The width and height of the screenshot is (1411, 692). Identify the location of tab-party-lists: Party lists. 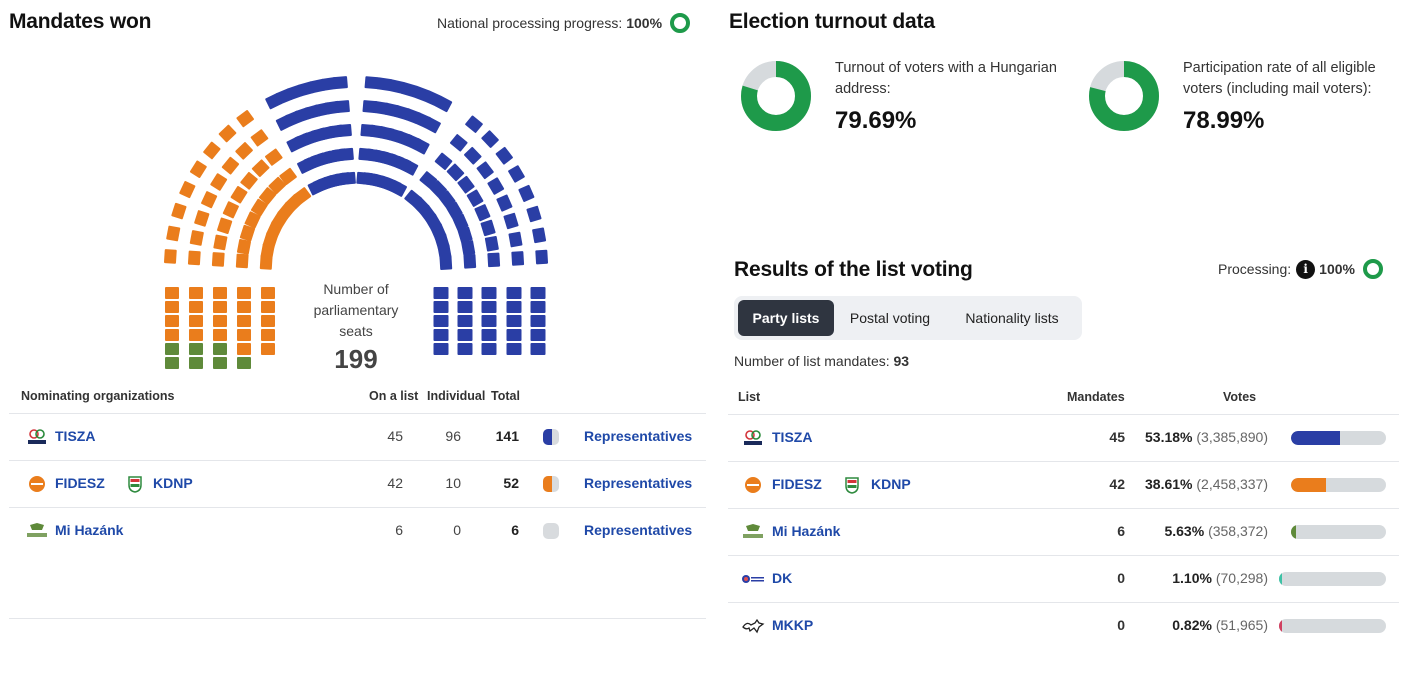
(786, 318).